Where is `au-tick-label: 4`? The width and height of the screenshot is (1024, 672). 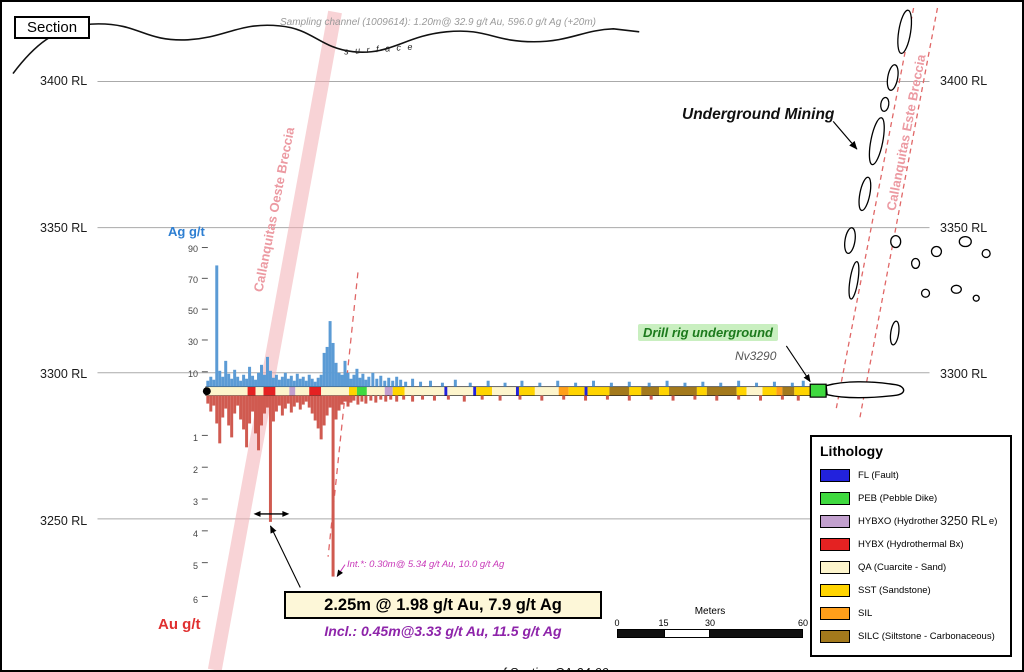
au-tick-label: 4 is located at coordinates (195, 534).